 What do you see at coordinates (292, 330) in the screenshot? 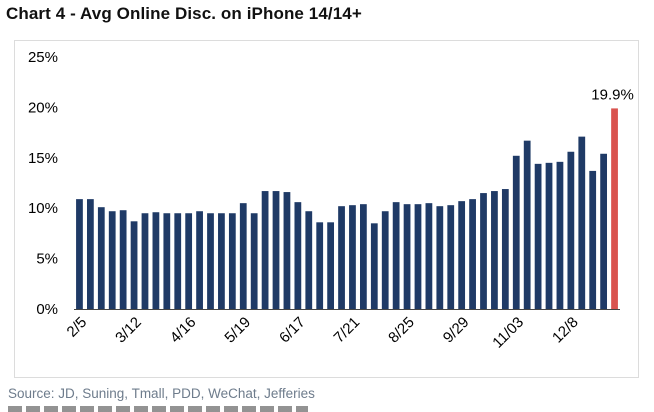
I see `x-tick-label: 6/17` at bounding box center [292, 330].